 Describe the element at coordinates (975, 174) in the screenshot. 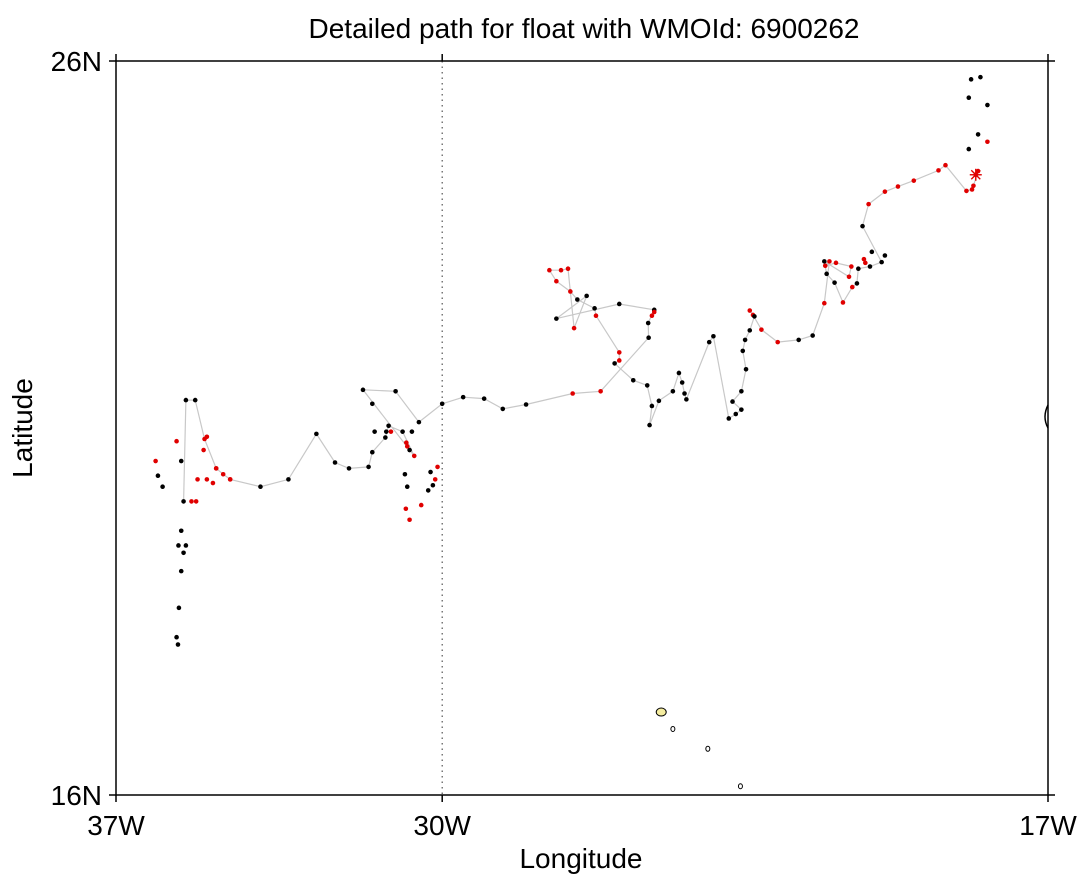

I see `start-marker` at that location.